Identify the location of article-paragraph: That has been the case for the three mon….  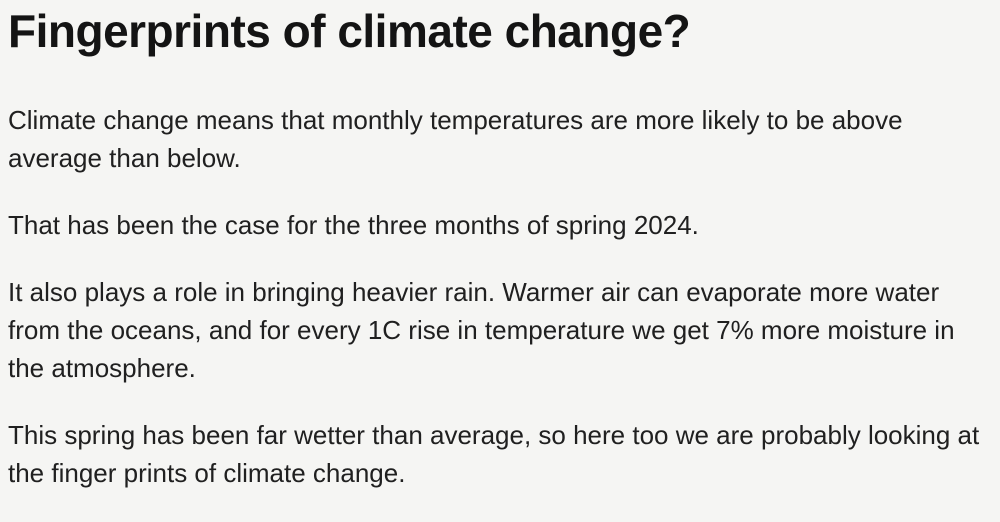
(353, 225).